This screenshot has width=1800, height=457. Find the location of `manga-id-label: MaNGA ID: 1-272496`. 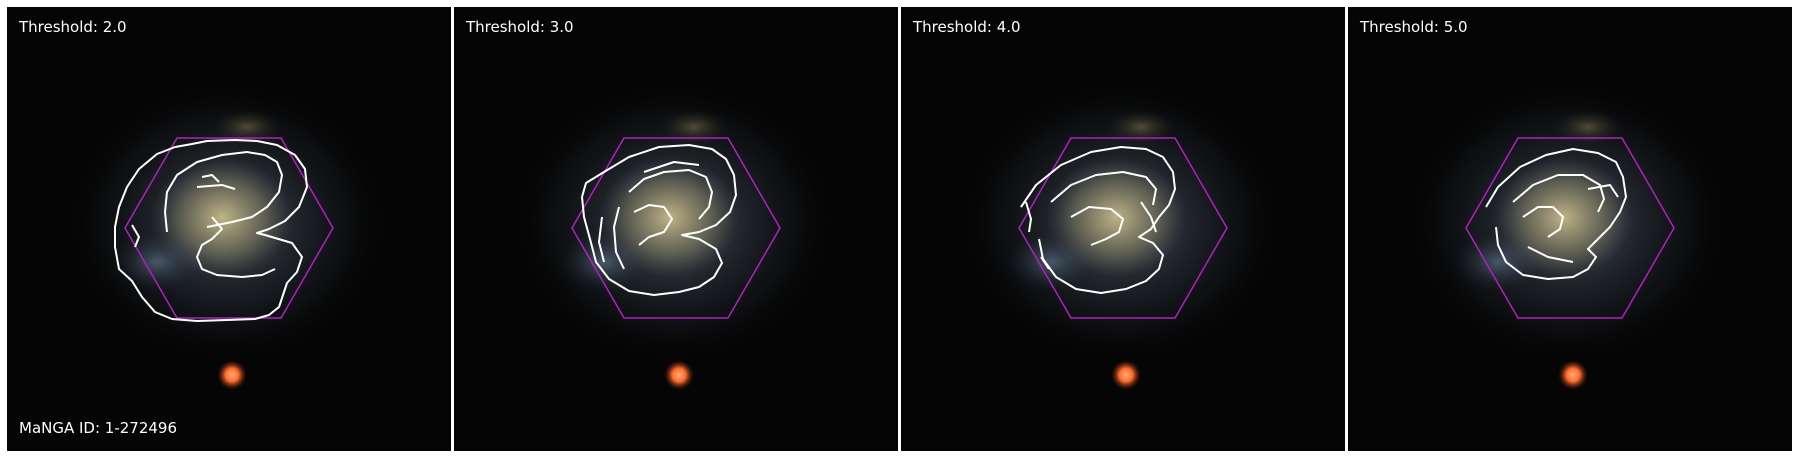

manga-id-label: MaNGA ID: 1-272496 is located at coordinates (98, 428).